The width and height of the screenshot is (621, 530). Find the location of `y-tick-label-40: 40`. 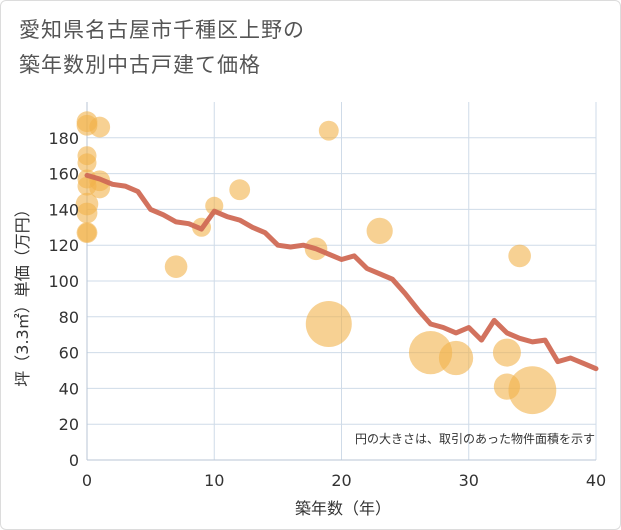

y-tick-label-40: 40 is located at coordinates (69, 388).